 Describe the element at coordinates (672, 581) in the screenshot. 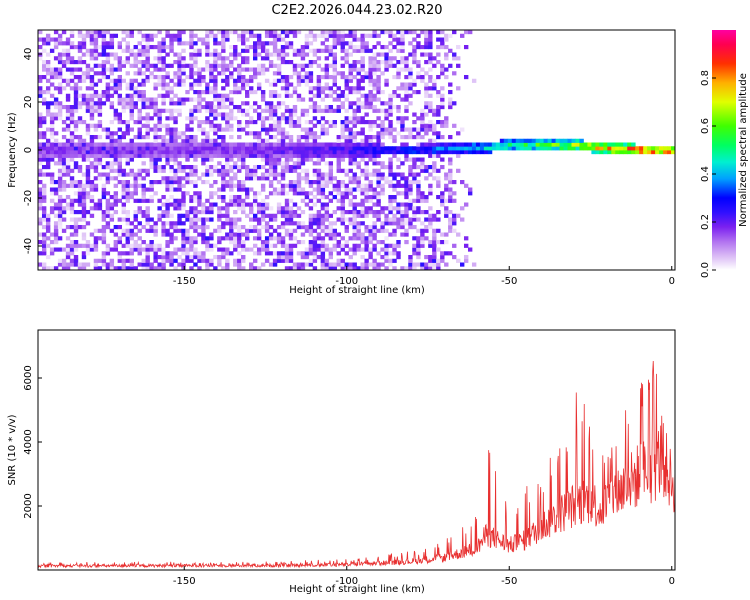

I see `snr-x-tick-label: 0` at that location.